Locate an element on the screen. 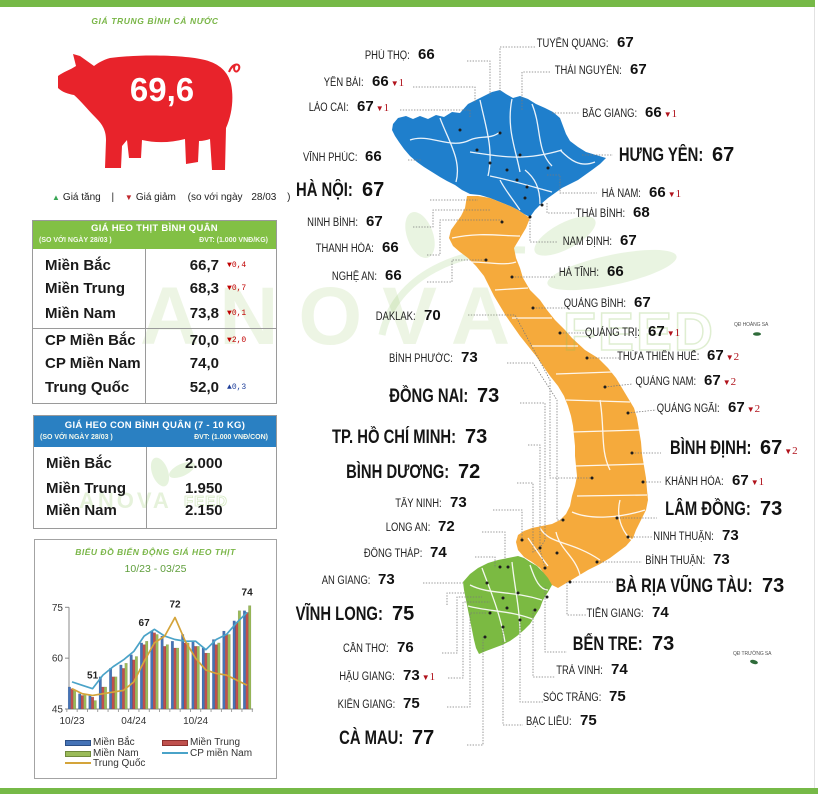 The width and height of the screenshot is (818, 794). price-change: ▼2,0 is located at coordinates (237, 340).